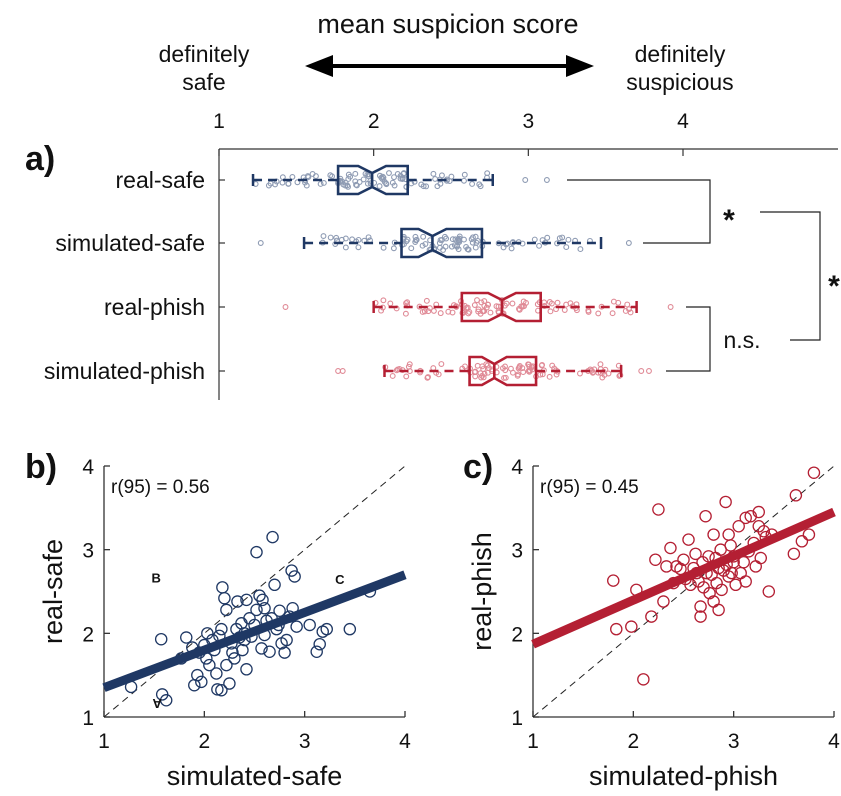 The height and width of the screenshot is (796, 841). What do you see at coordinates (88, 634) in the screenshot?
I see `scatter-y-tick-label: 2` at bounding box center [88, 634].